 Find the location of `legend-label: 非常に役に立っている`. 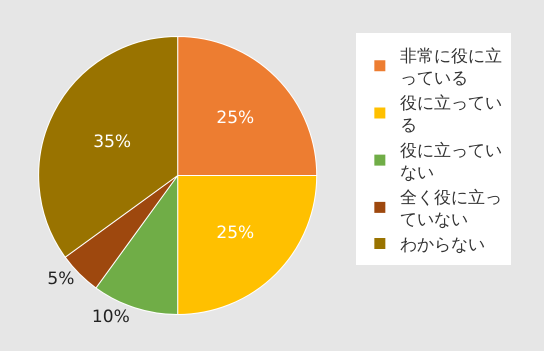

legend-label: 非常に役に立っている is located at coordinates (451, 67).